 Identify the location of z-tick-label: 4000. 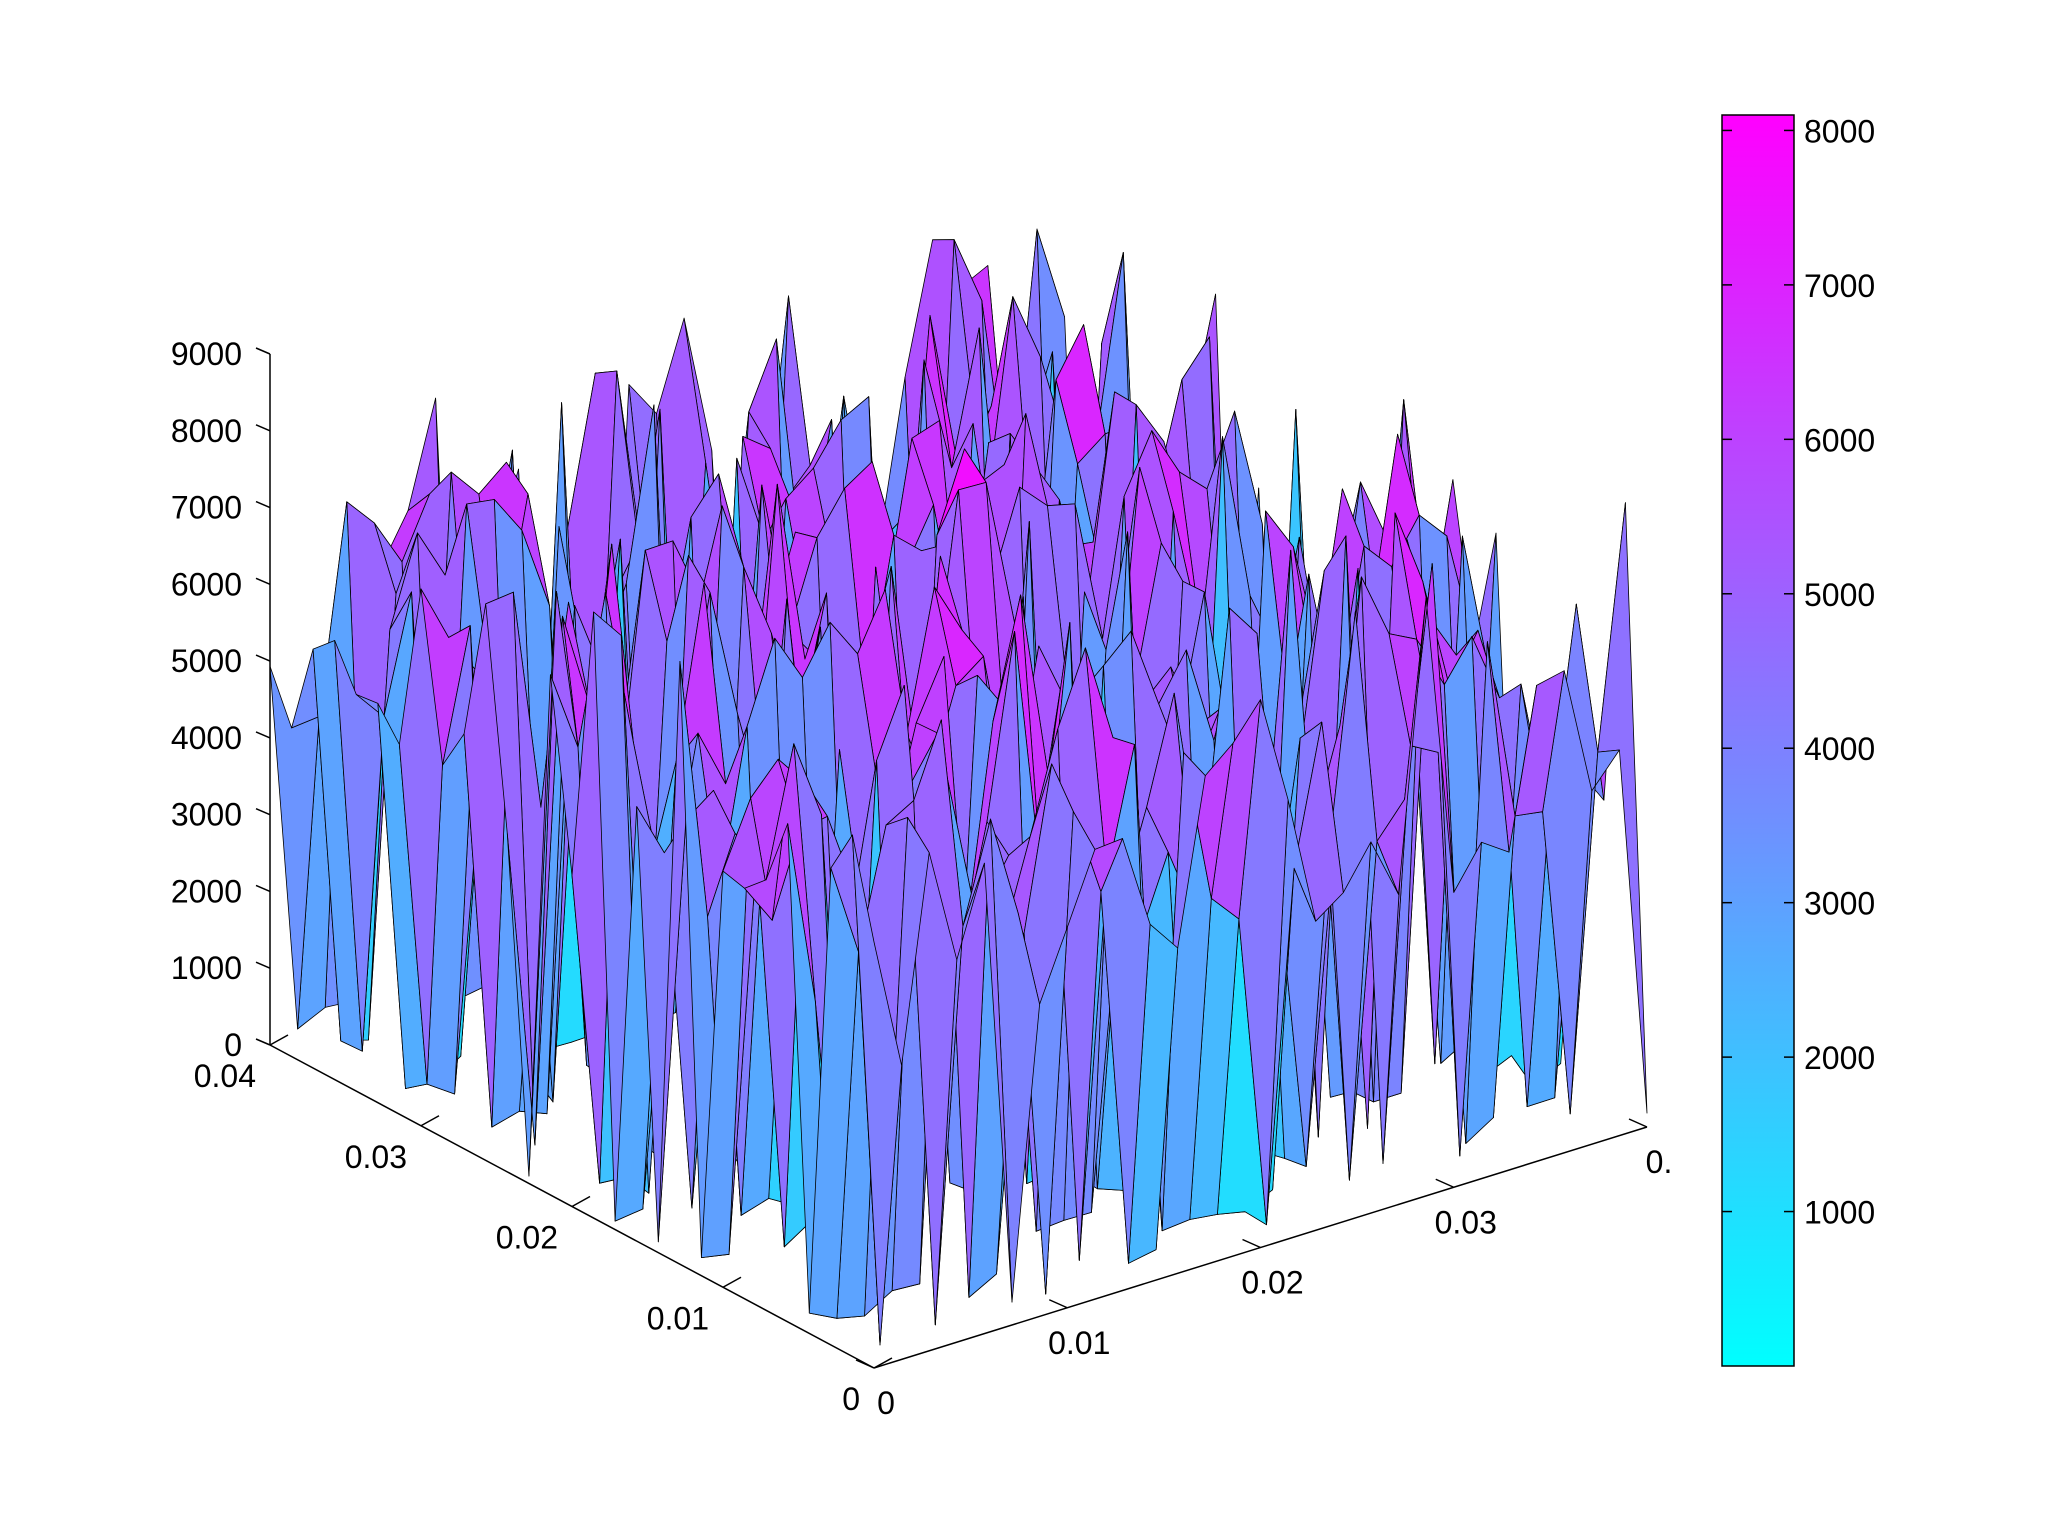
(206, 738).